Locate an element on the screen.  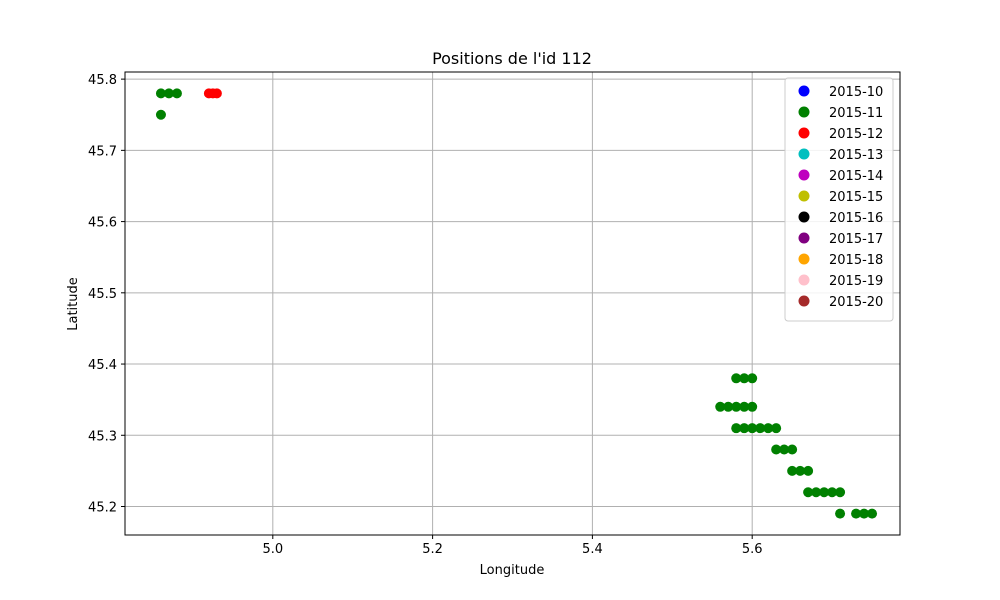
chart-title: Positions de l'id 112 is located at coordinates (512, 58).